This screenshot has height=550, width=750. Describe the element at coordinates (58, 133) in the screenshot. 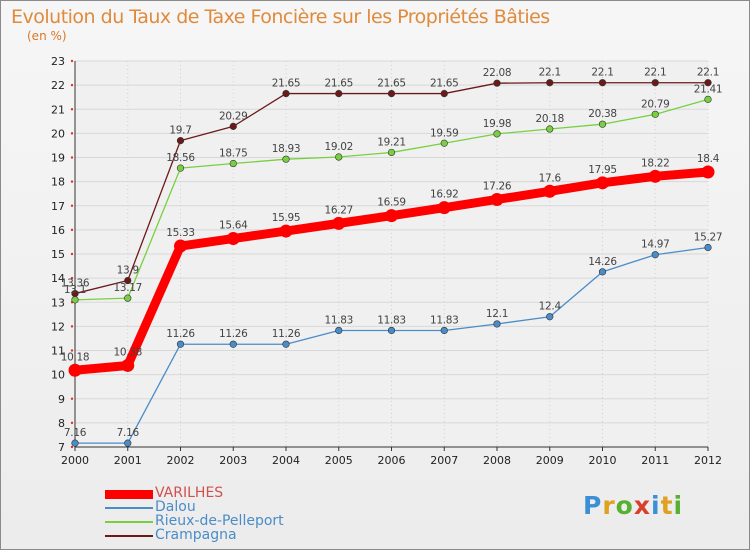

I see `y-tick-label: 20` at that location.